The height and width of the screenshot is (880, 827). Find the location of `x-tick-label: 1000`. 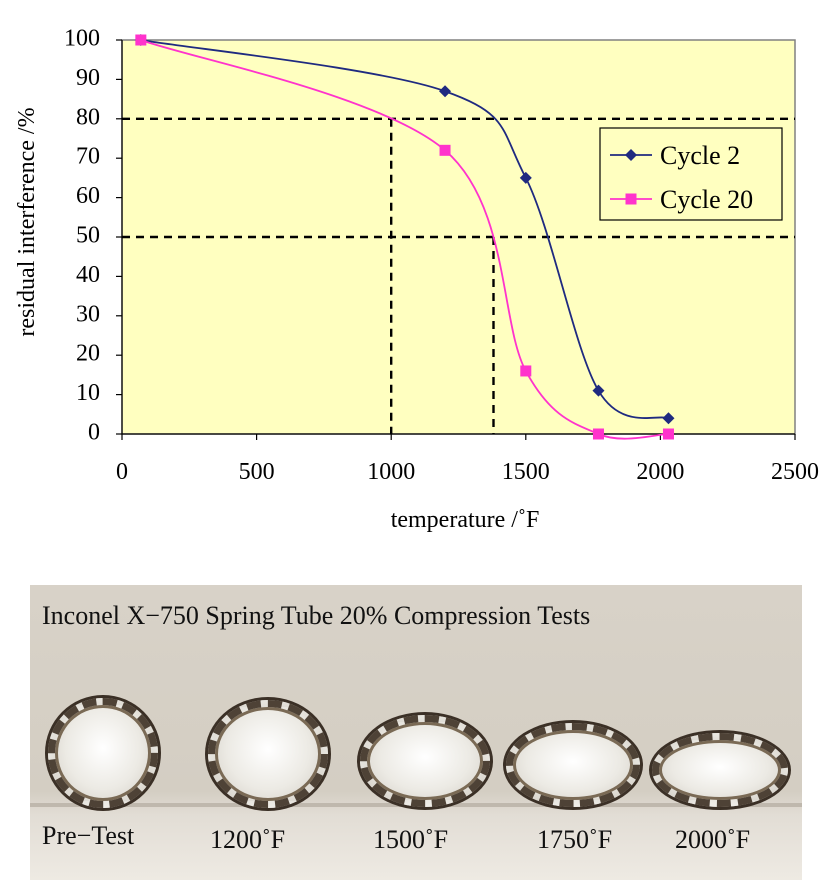

x-tick-label: 1000 is located at coordinates (391, 472).